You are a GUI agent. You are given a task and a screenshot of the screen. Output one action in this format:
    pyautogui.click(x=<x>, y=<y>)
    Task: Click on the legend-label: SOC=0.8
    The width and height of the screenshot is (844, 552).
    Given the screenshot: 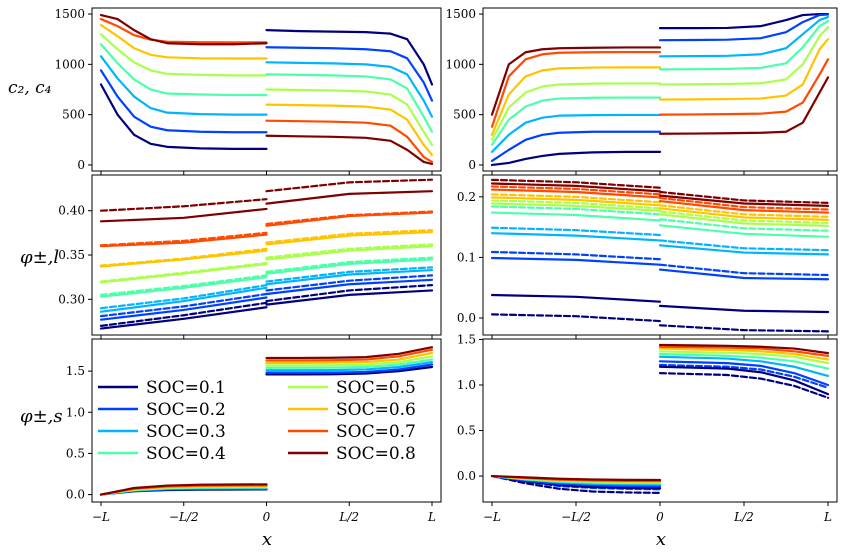 What is the action you would take?
    pyautogui.click(x=376, y=454)
    